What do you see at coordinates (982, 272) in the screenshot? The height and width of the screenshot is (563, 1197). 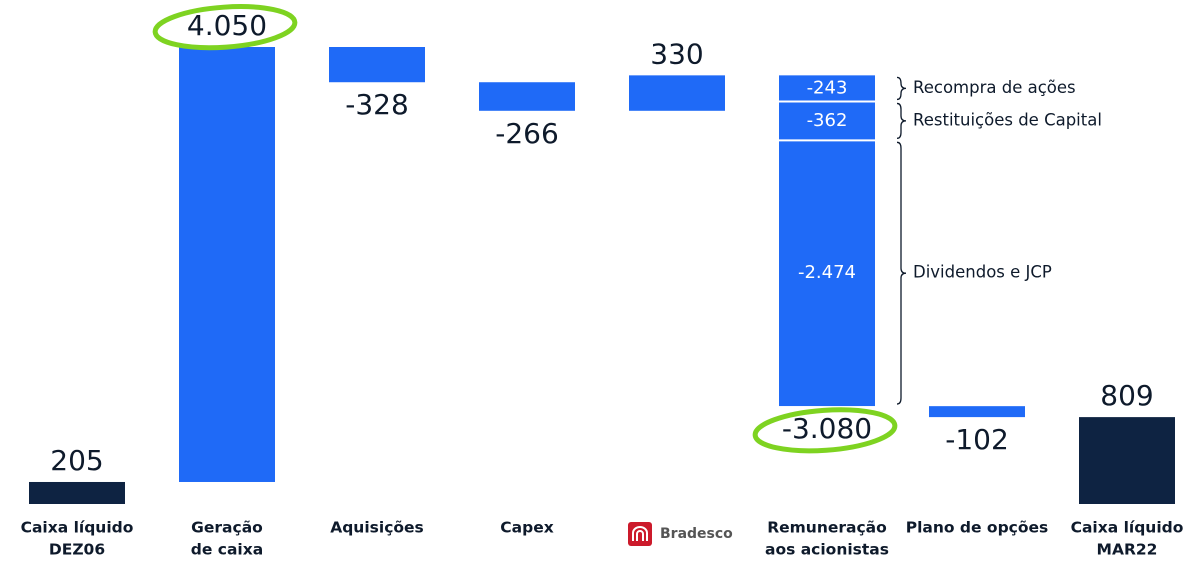 I see `breakdown-label: Dividendos e JCP` at bounding box center [982, 272].